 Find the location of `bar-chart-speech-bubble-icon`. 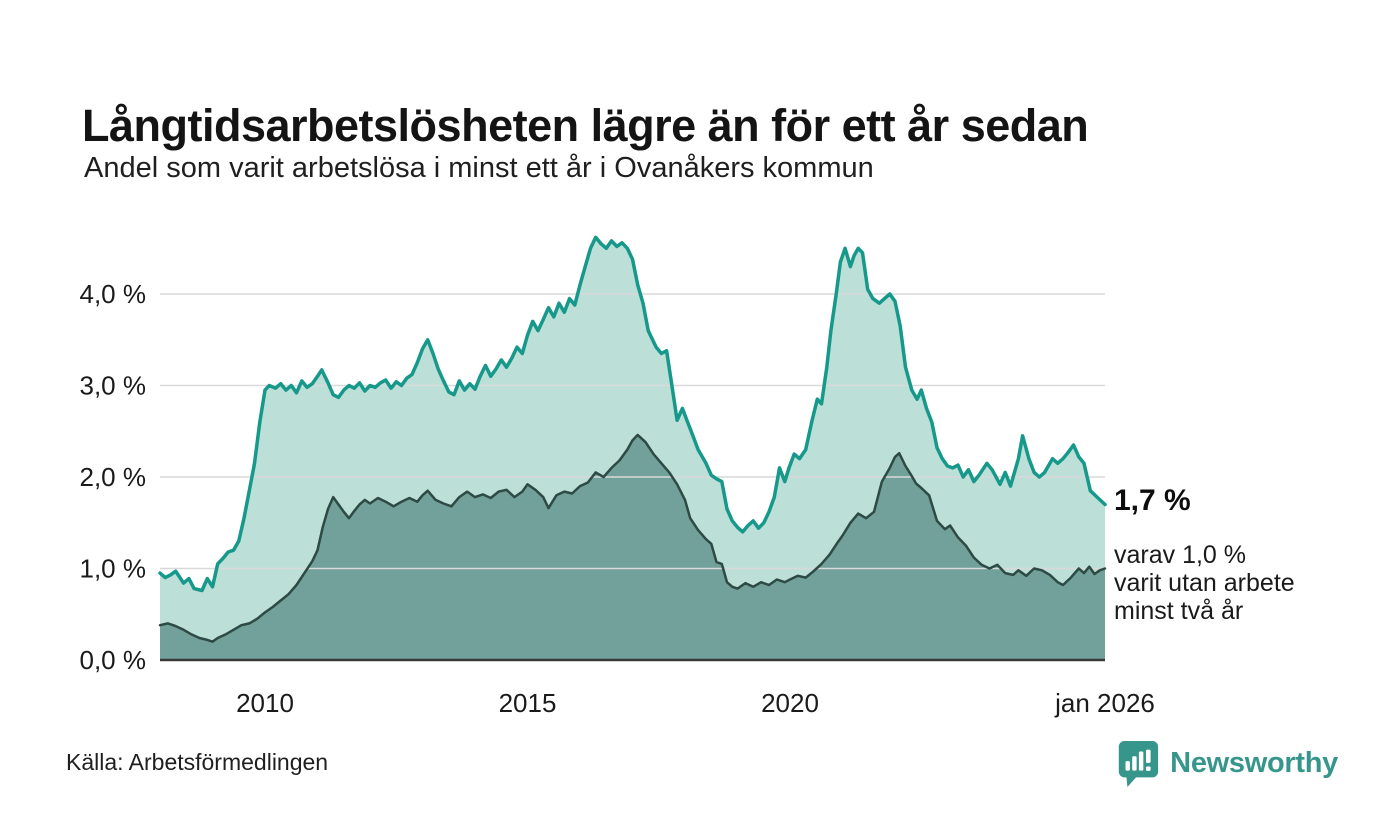

bar-chart-speech-bubble-icon is located at coordinates (1138, 763).